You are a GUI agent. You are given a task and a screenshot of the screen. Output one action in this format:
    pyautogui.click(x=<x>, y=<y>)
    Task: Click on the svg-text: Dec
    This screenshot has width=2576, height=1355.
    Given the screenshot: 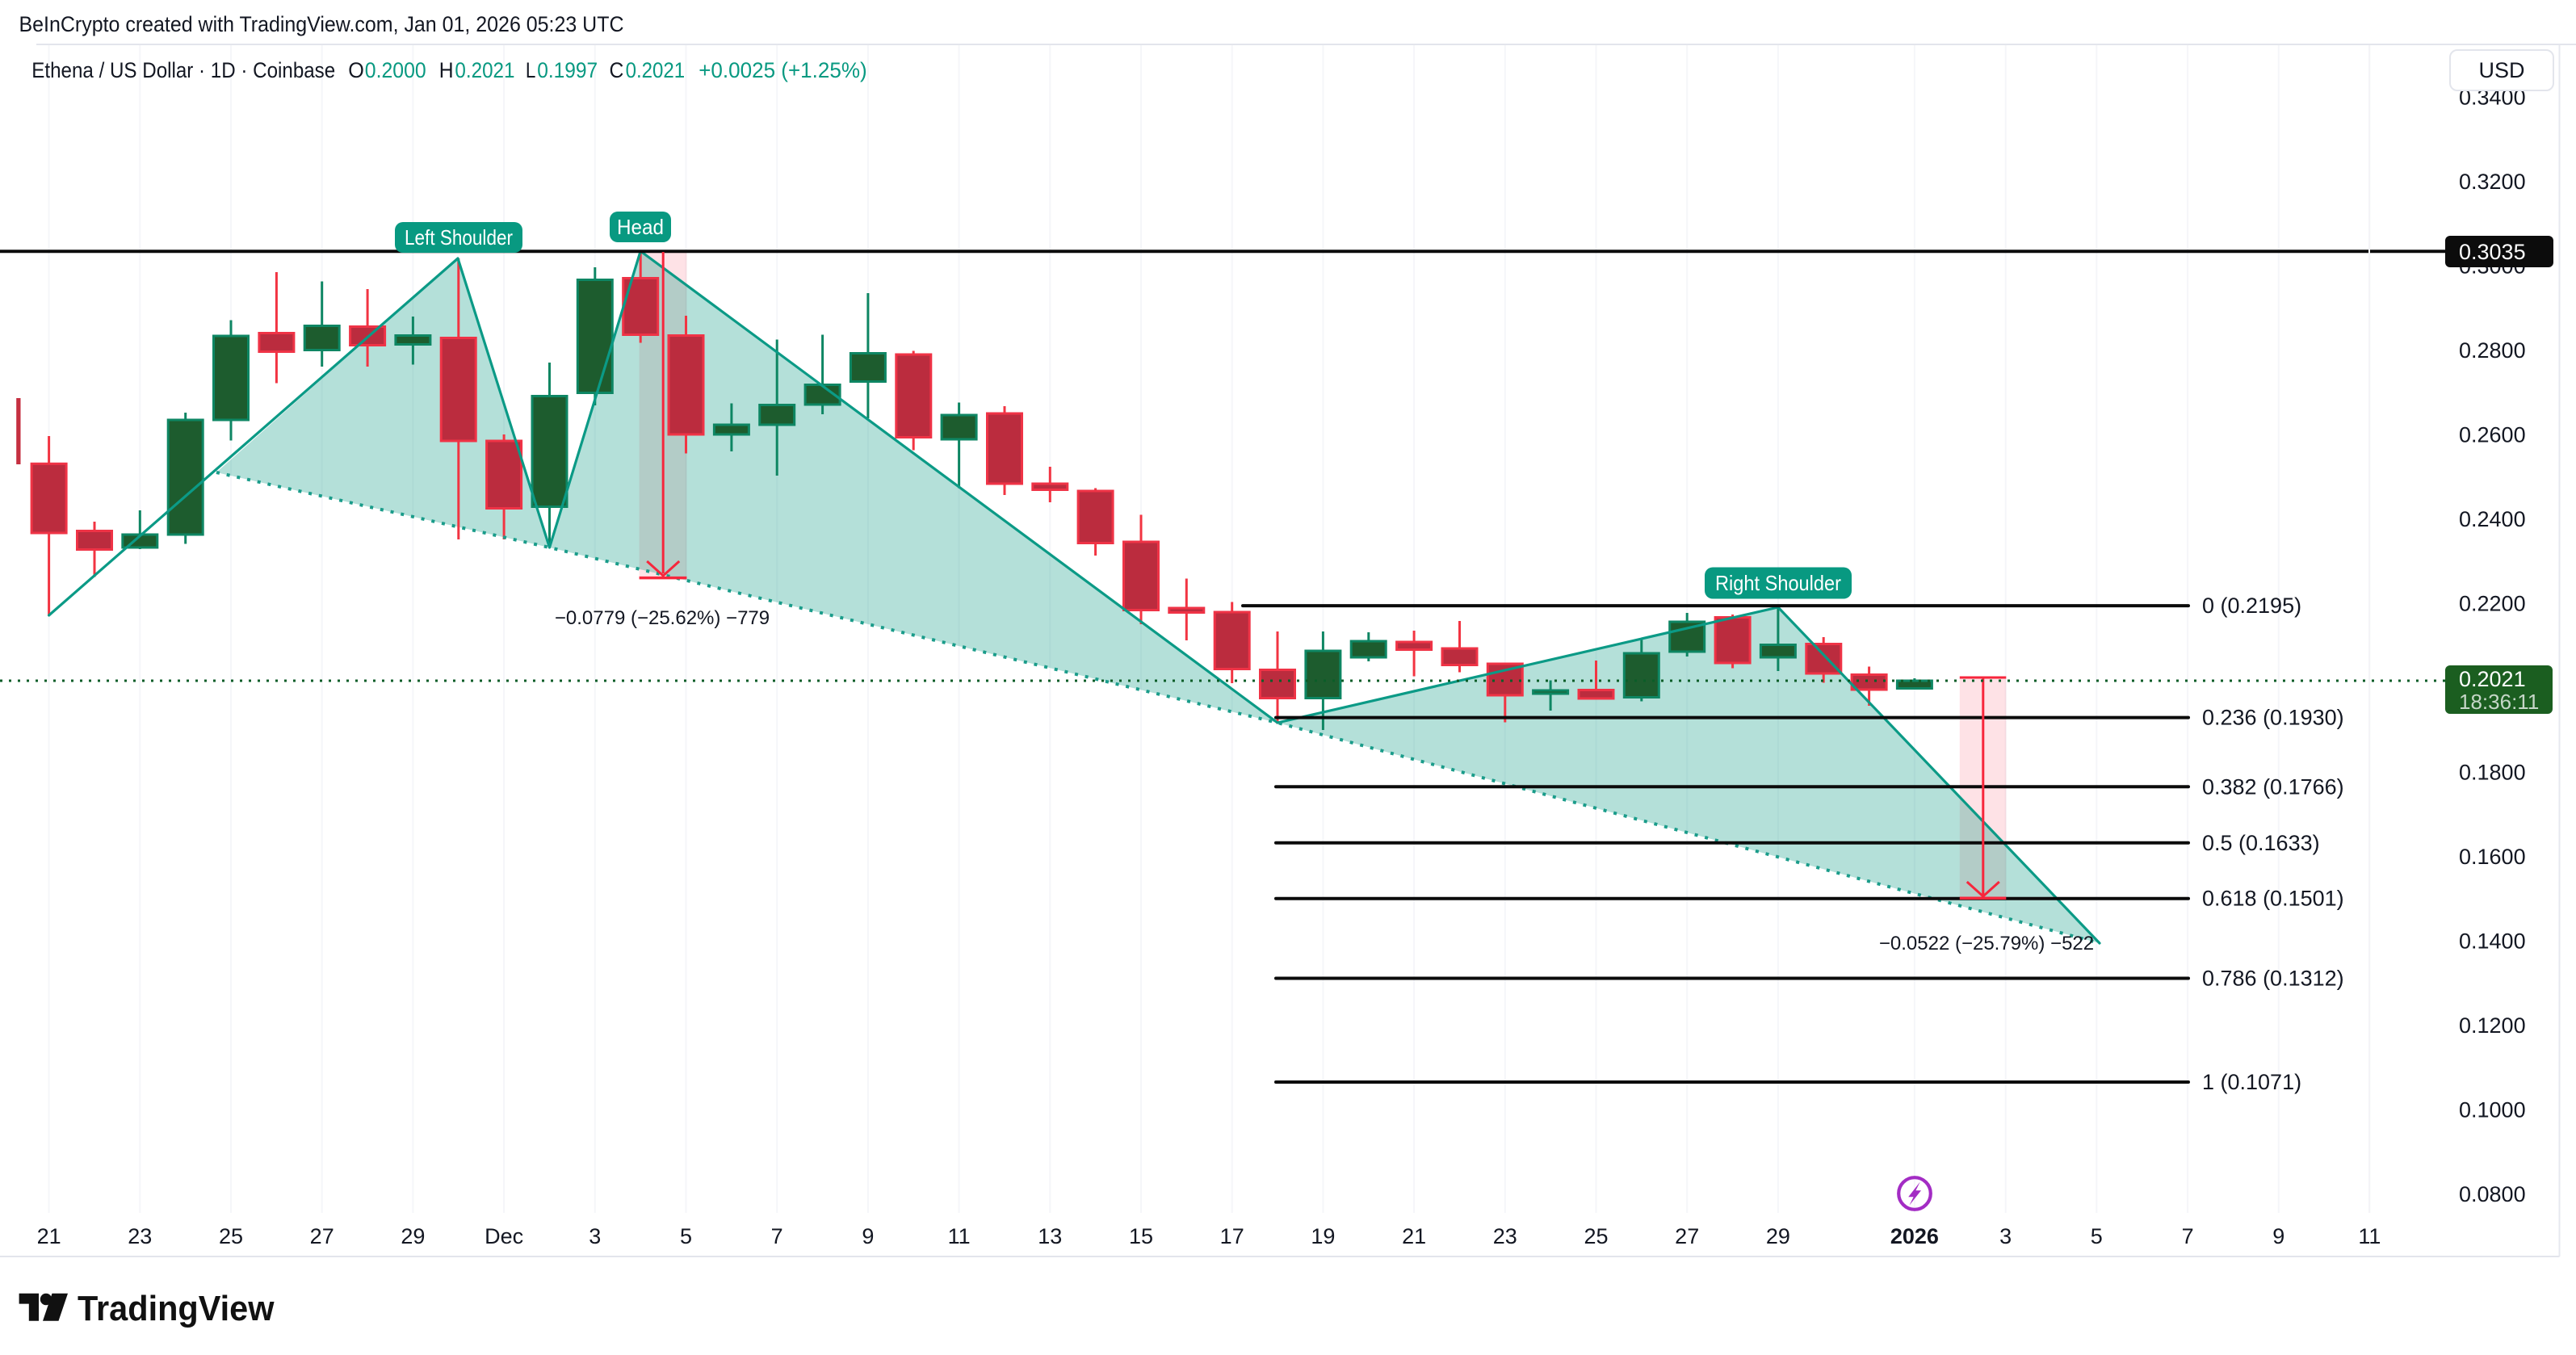 What is the action you would take?
    pyautogui.click(x=504, y=1236)
    